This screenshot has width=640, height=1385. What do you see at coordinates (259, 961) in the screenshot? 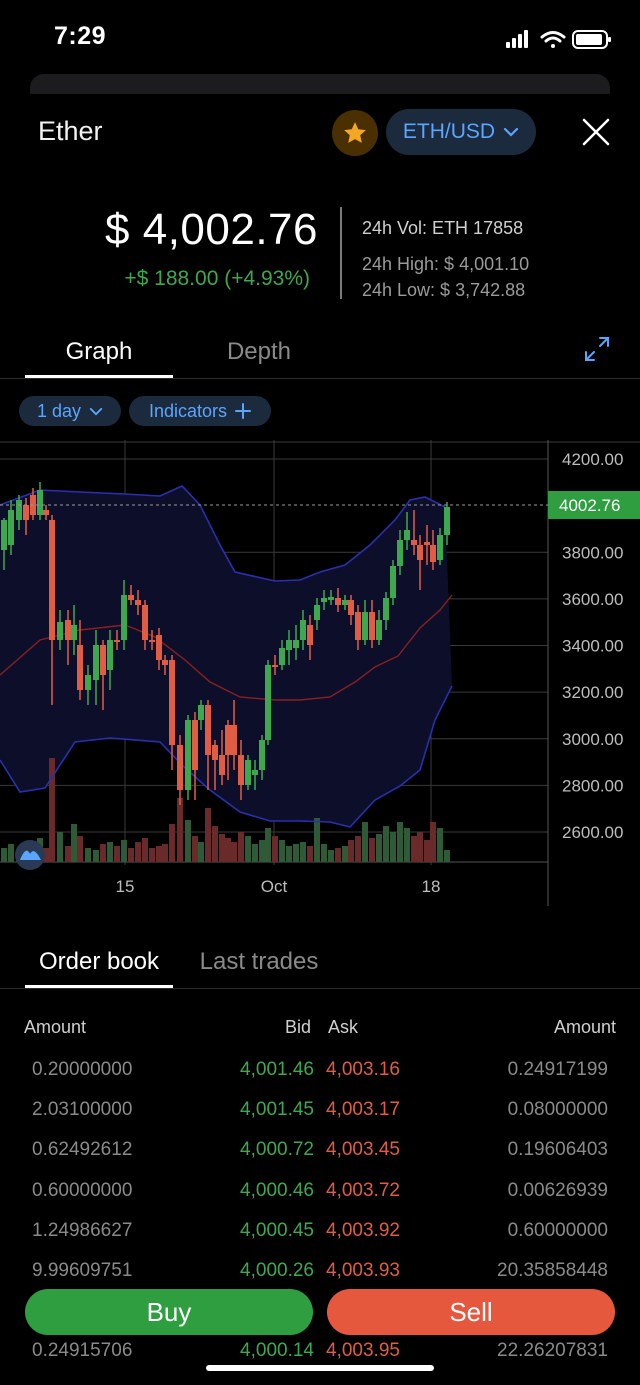
I see `tab-last-trades: Last trades` at bounding box center [259, 961].